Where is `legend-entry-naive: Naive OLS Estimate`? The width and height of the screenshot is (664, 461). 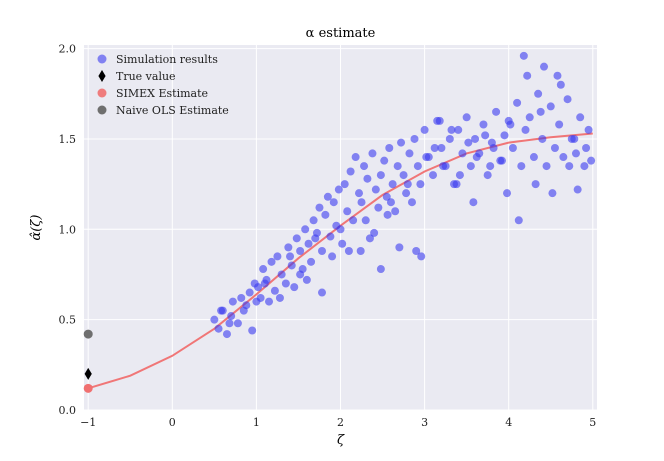 legend-entry-naive: Naive OLS Estimate is located at coordinates (163, 110).